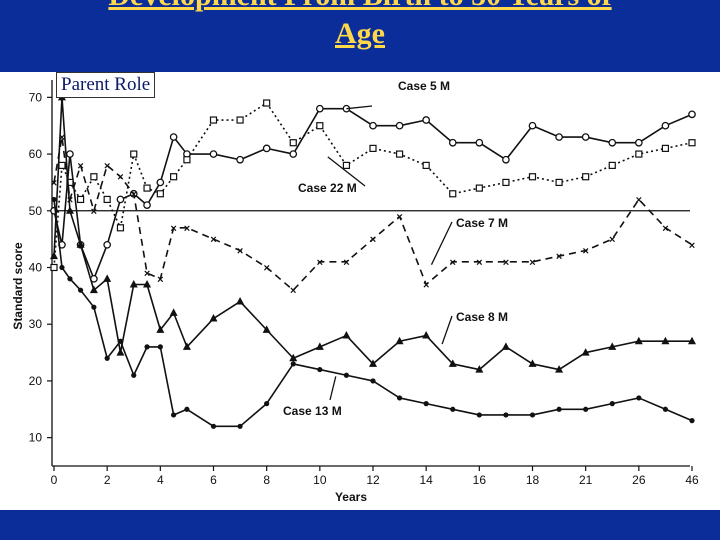 The image size is (720, 540). What do you see at coordinates (213, 480) in the screenshot?
I see `x-tick-label: 6` at bounding box center [213, 480].